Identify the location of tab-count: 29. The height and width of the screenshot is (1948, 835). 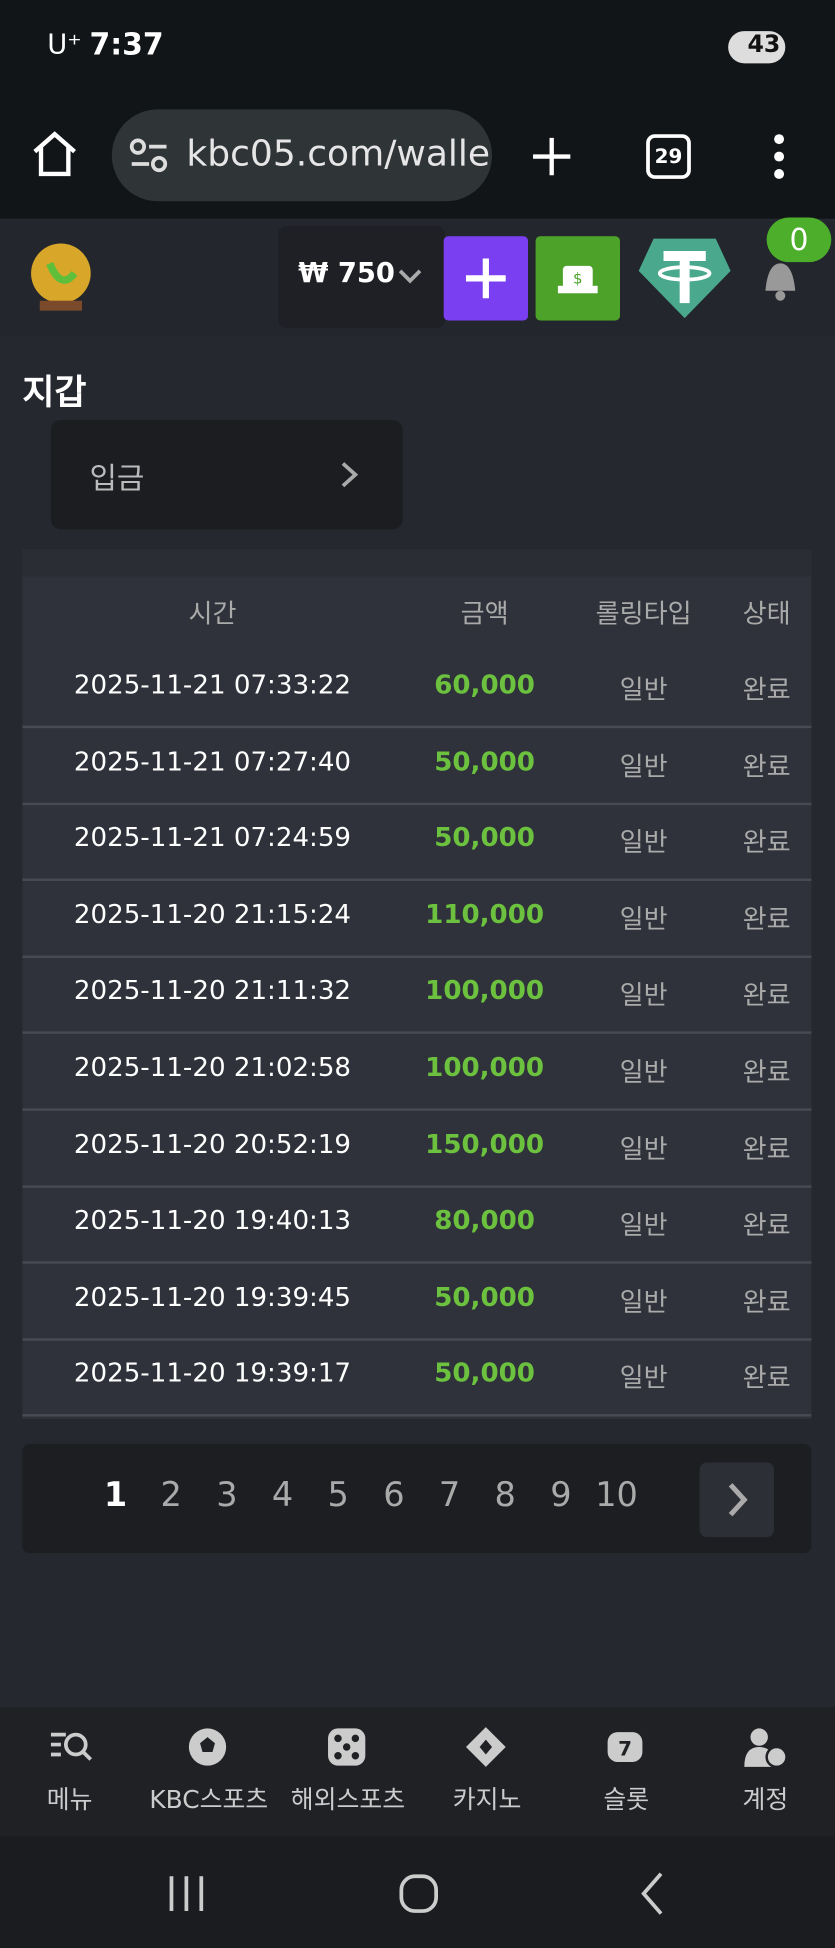
(668, 156).